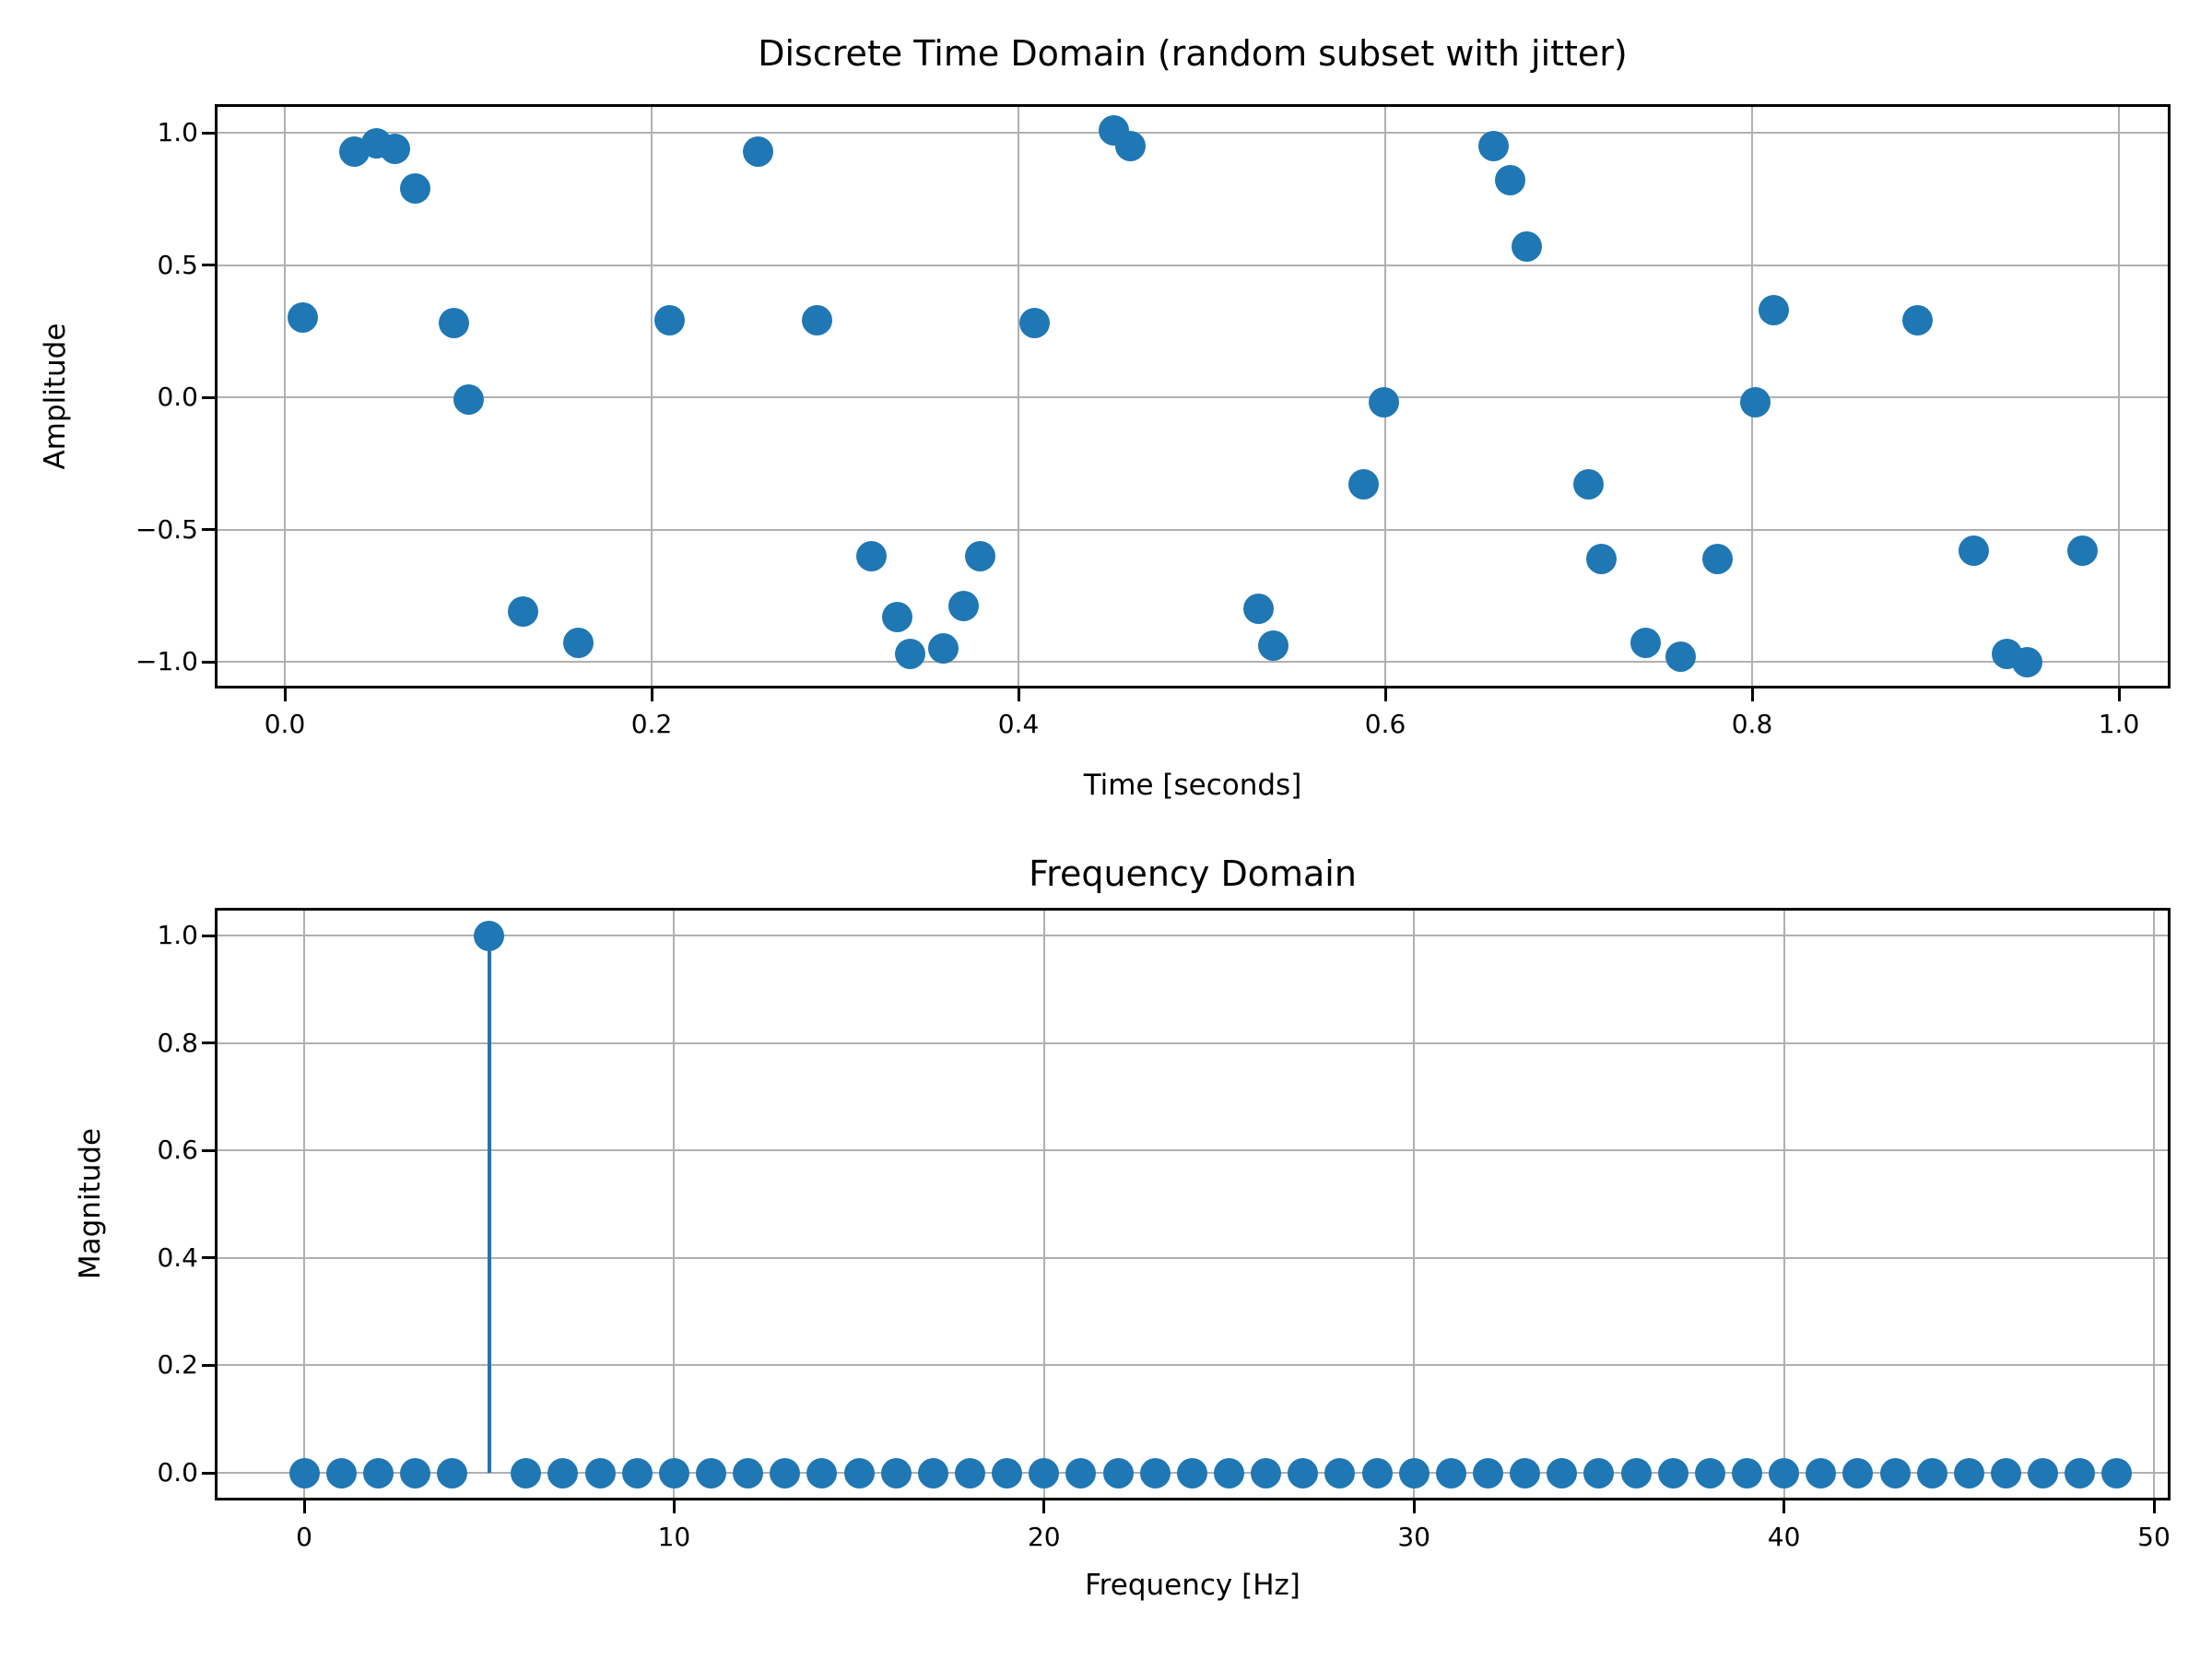 Image resolution: width=2212 pixels, height=1659 pixels. Describe the element at coordinates (1192, 785) in the screenshot. I see `time-domain-xlabel: Time [seconds]` at that location.